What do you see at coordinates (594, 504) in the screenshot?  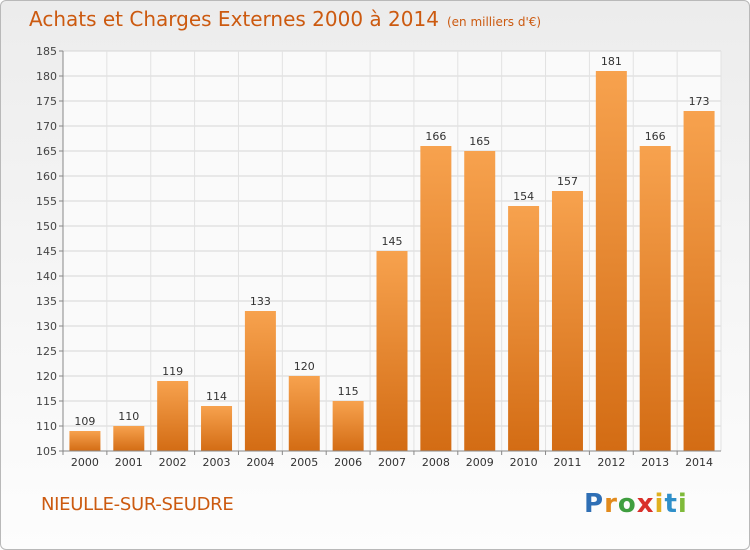 I see `logo-letter: P` at bounding box center [594, 504].